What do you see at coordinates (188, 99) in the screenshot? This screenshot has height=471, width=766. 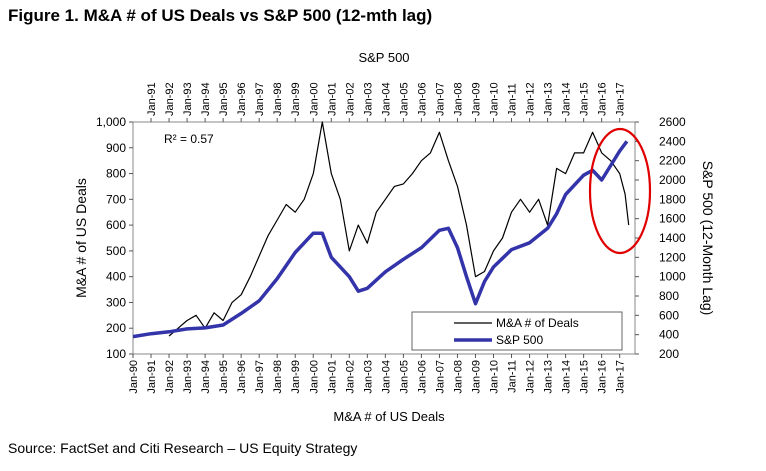 I see `x2-tick-label: Jan-93` at bounding box center [188, 99].